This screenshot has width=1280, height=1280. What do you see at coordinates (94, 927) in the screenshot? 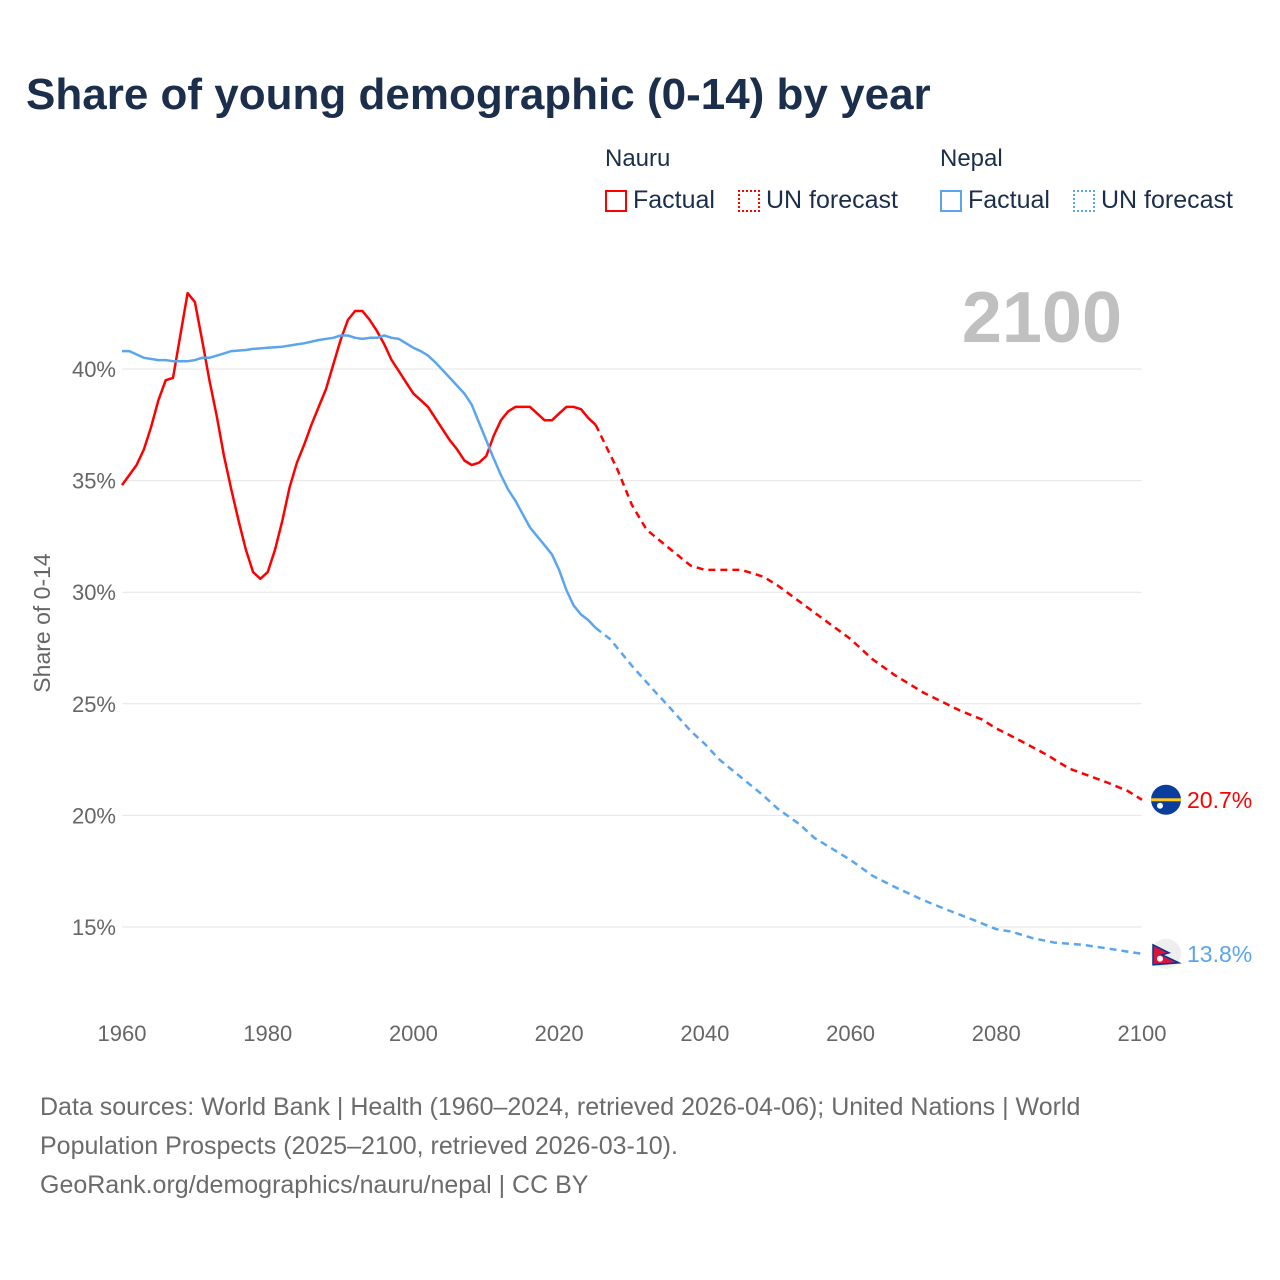
I see `y-tick-label: 15%` at bounding box center [94, 927].